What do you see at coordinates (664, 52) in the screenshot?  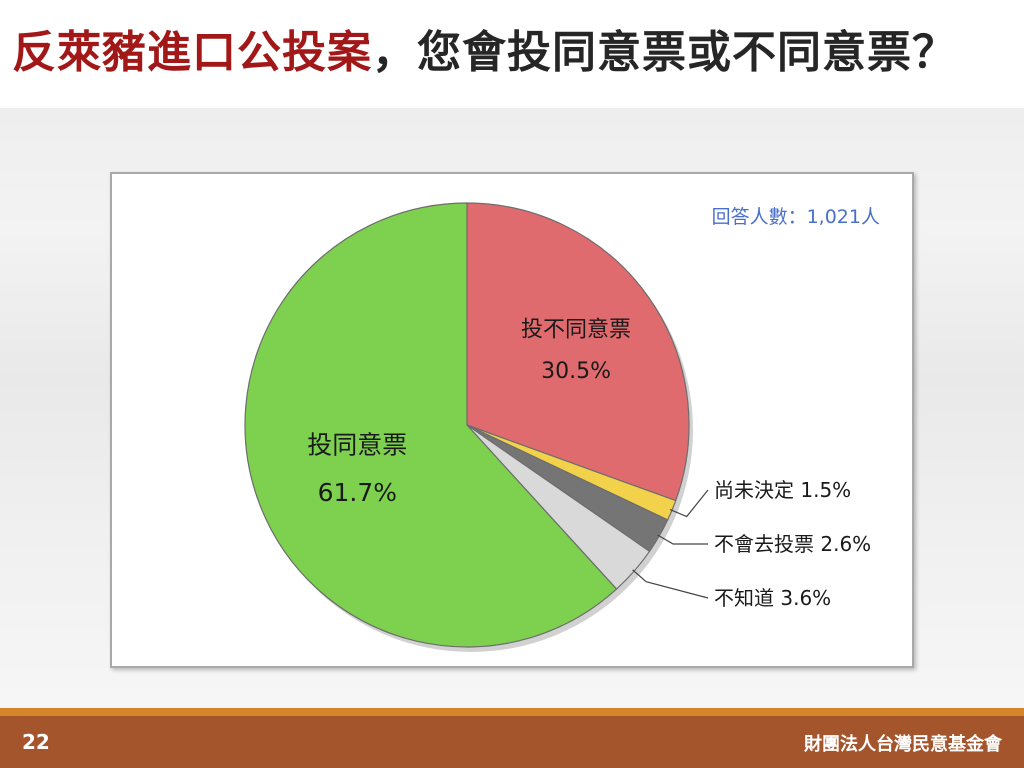 I see `title-rest: ，您會投同意票或不同意票？` at bounding box center [664, 52].